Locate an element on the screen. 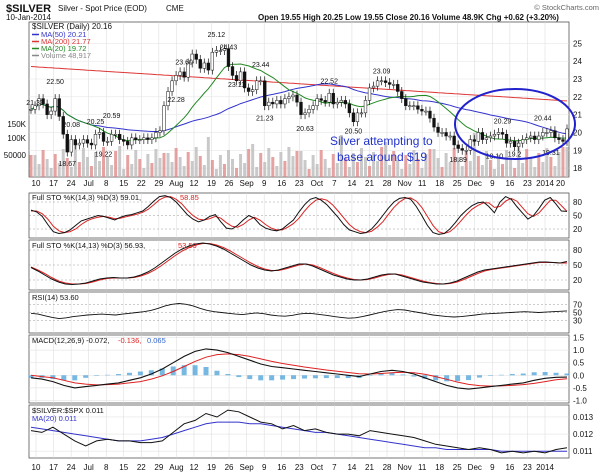  x-tick-label: 25 is located at coordinates (457, 183).